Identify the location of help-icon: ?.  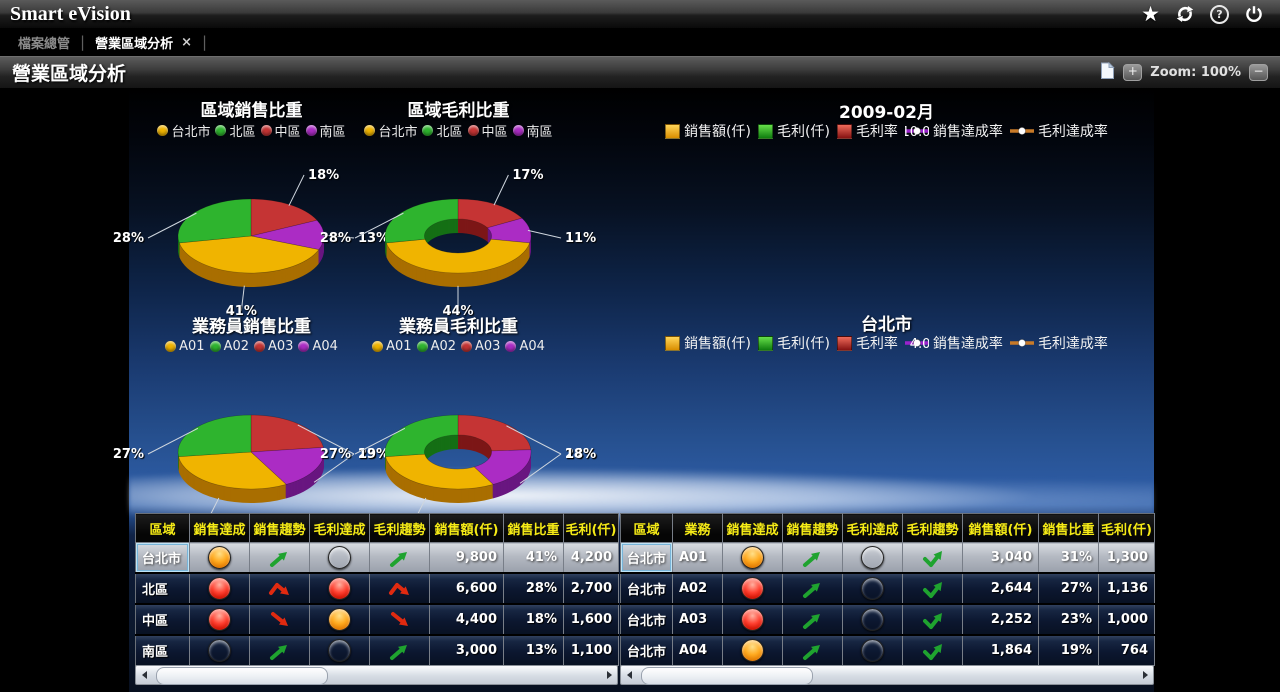
(1219, 14).